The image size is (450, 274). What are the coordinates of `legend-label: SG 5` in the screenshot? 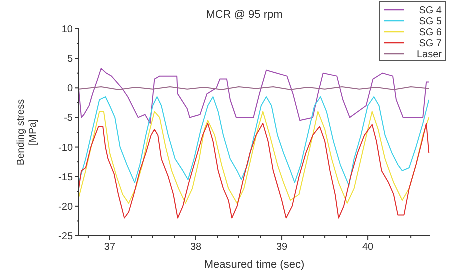 It's located at (430, 22).